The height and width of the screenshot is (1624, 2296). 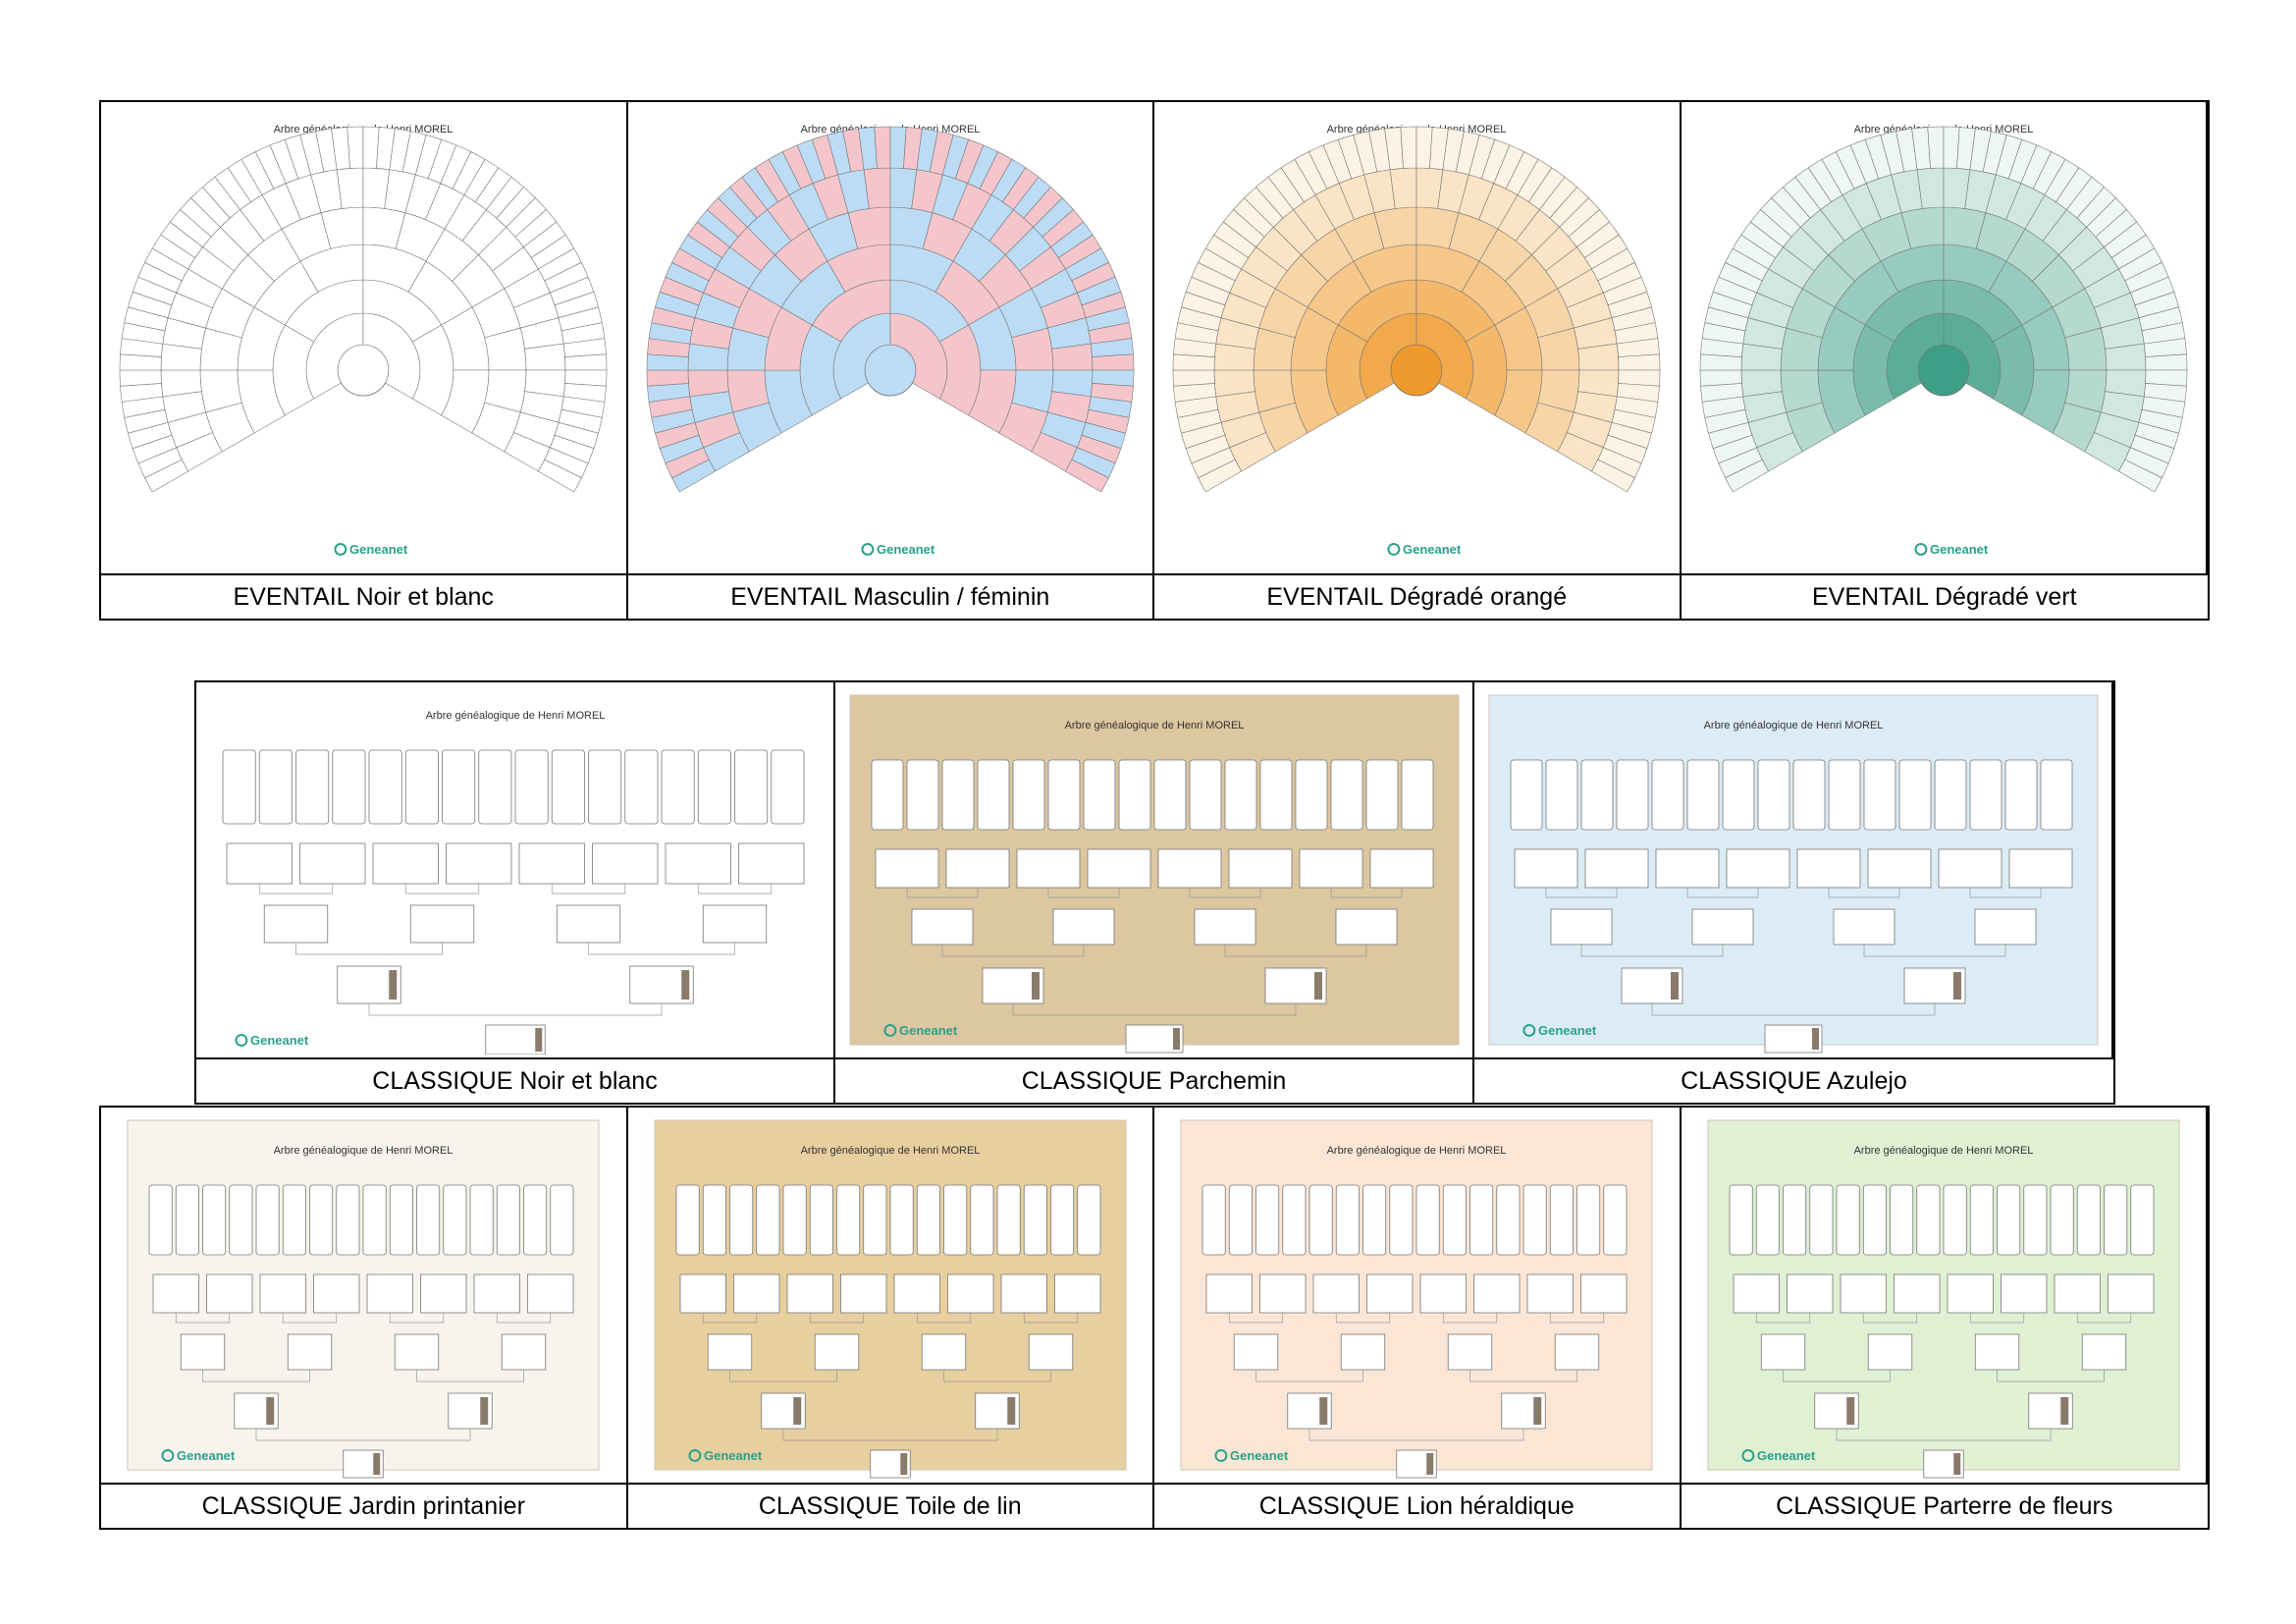 What do you see at coordinates (1154, 1080) in the screenshot?
I see `caption-classique-parchemin: CLASSIQUE Parchemin` at bounding box center [1154, 1080].